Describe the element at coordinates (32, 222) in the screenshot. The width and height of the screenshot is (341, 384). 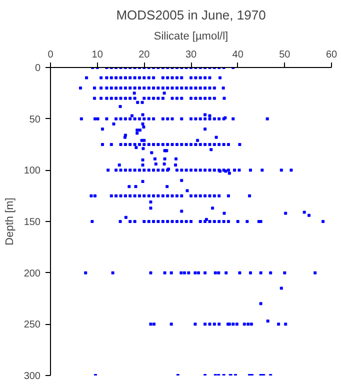
I see `y-tick-label: 150` at that location.